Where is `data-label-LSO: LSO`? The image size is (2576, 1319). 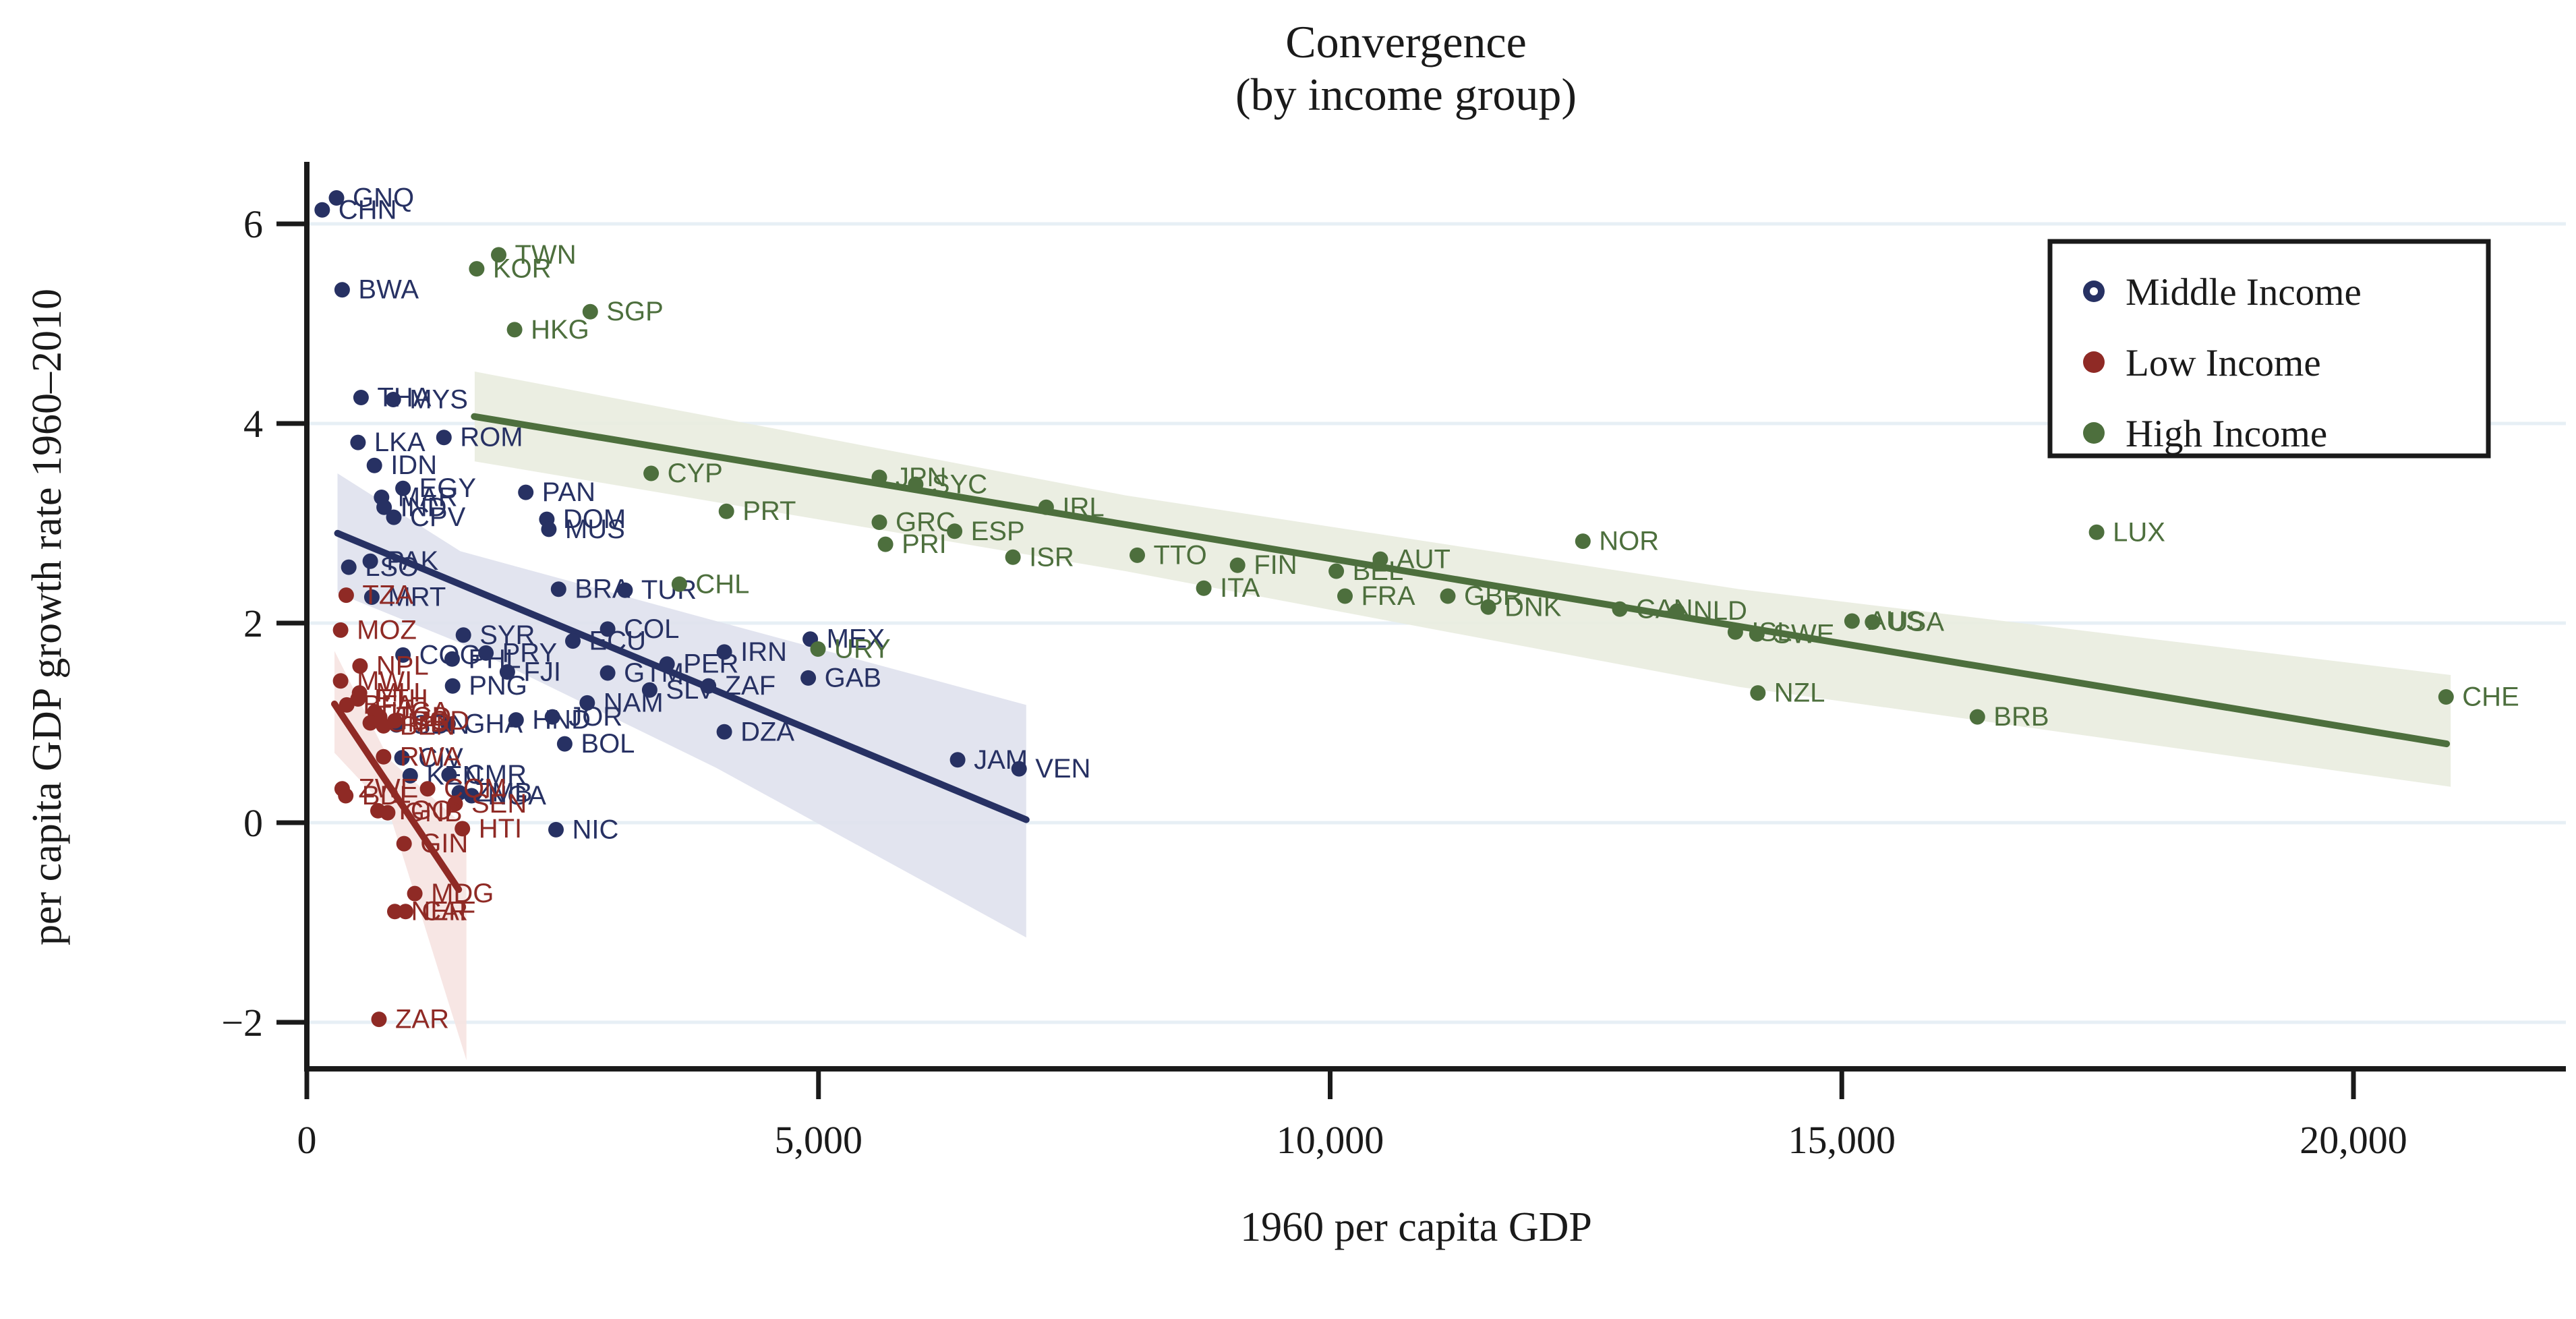
data-label-LSO: LSO is located at coordinates (392, 567).